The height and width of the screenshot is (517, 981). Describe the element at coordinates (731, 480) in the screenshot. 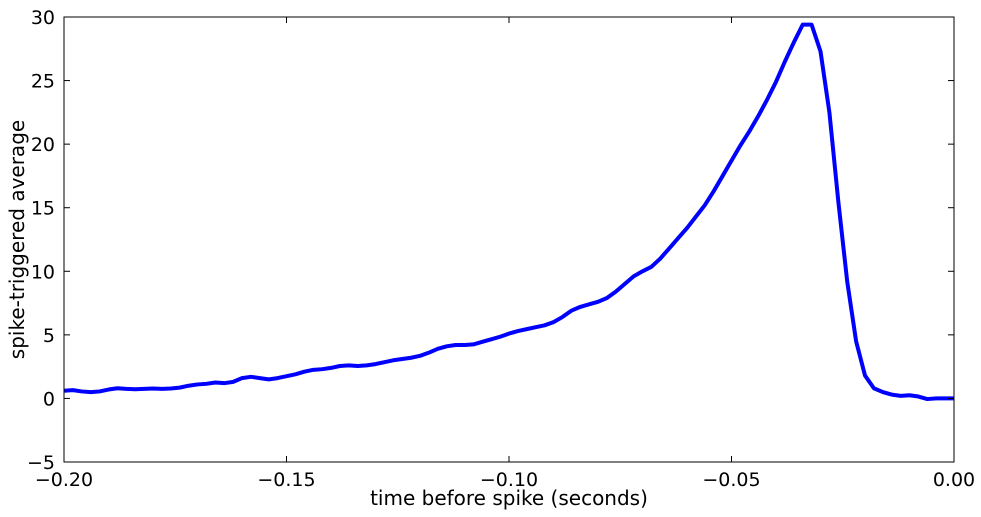

I see `x-tick-label: −0.05` at that location.